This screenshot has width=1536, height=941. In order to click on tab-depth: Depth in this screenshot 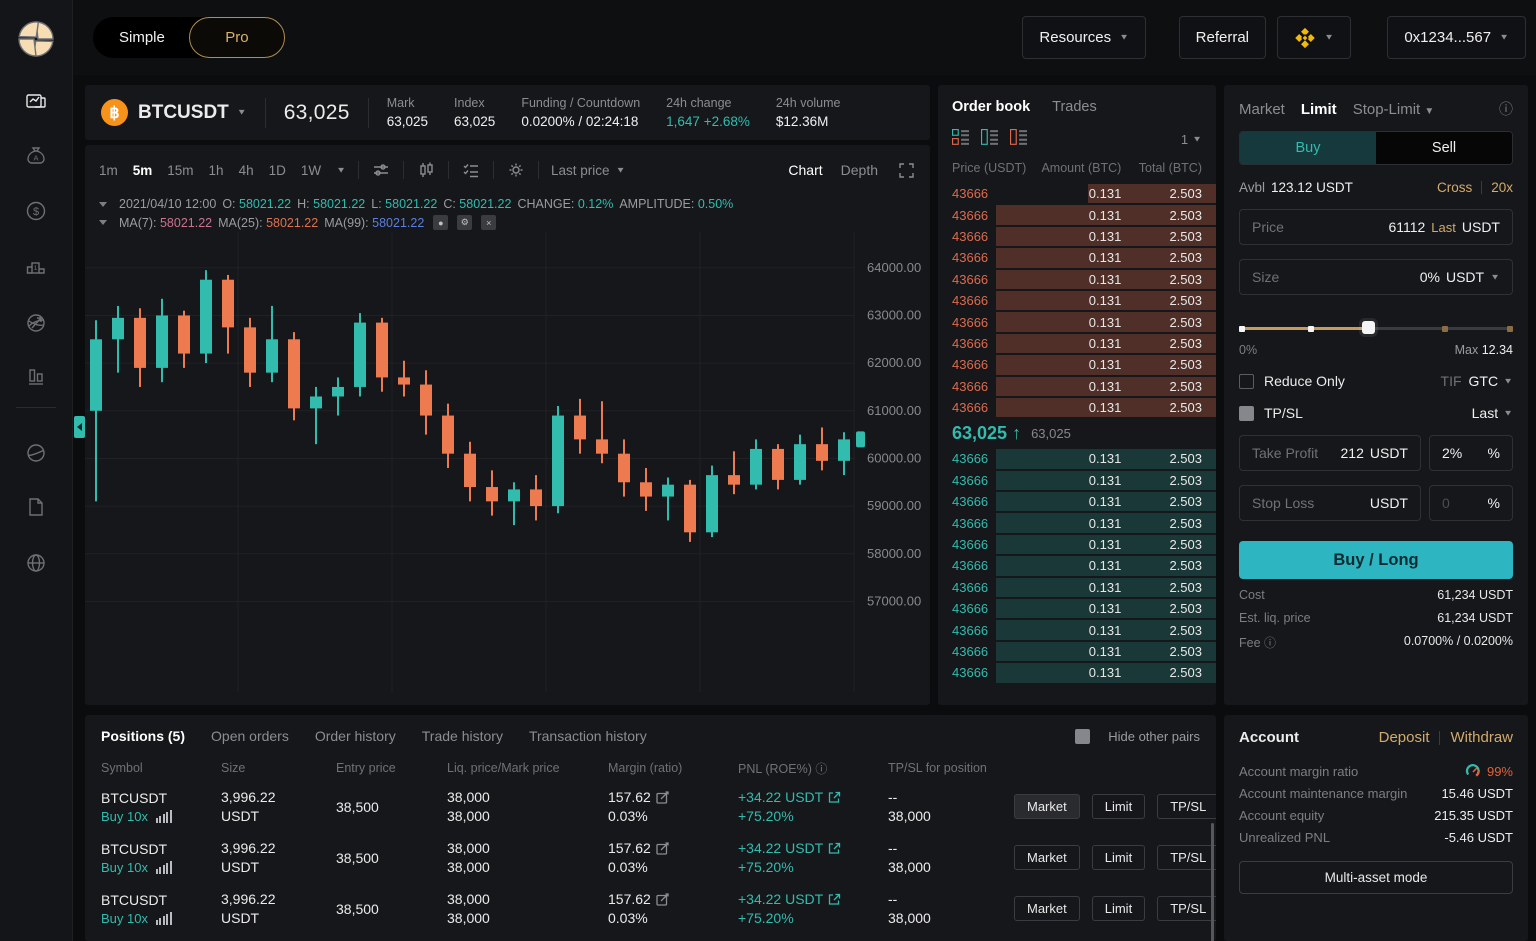, I will do `click(859, 170)`.